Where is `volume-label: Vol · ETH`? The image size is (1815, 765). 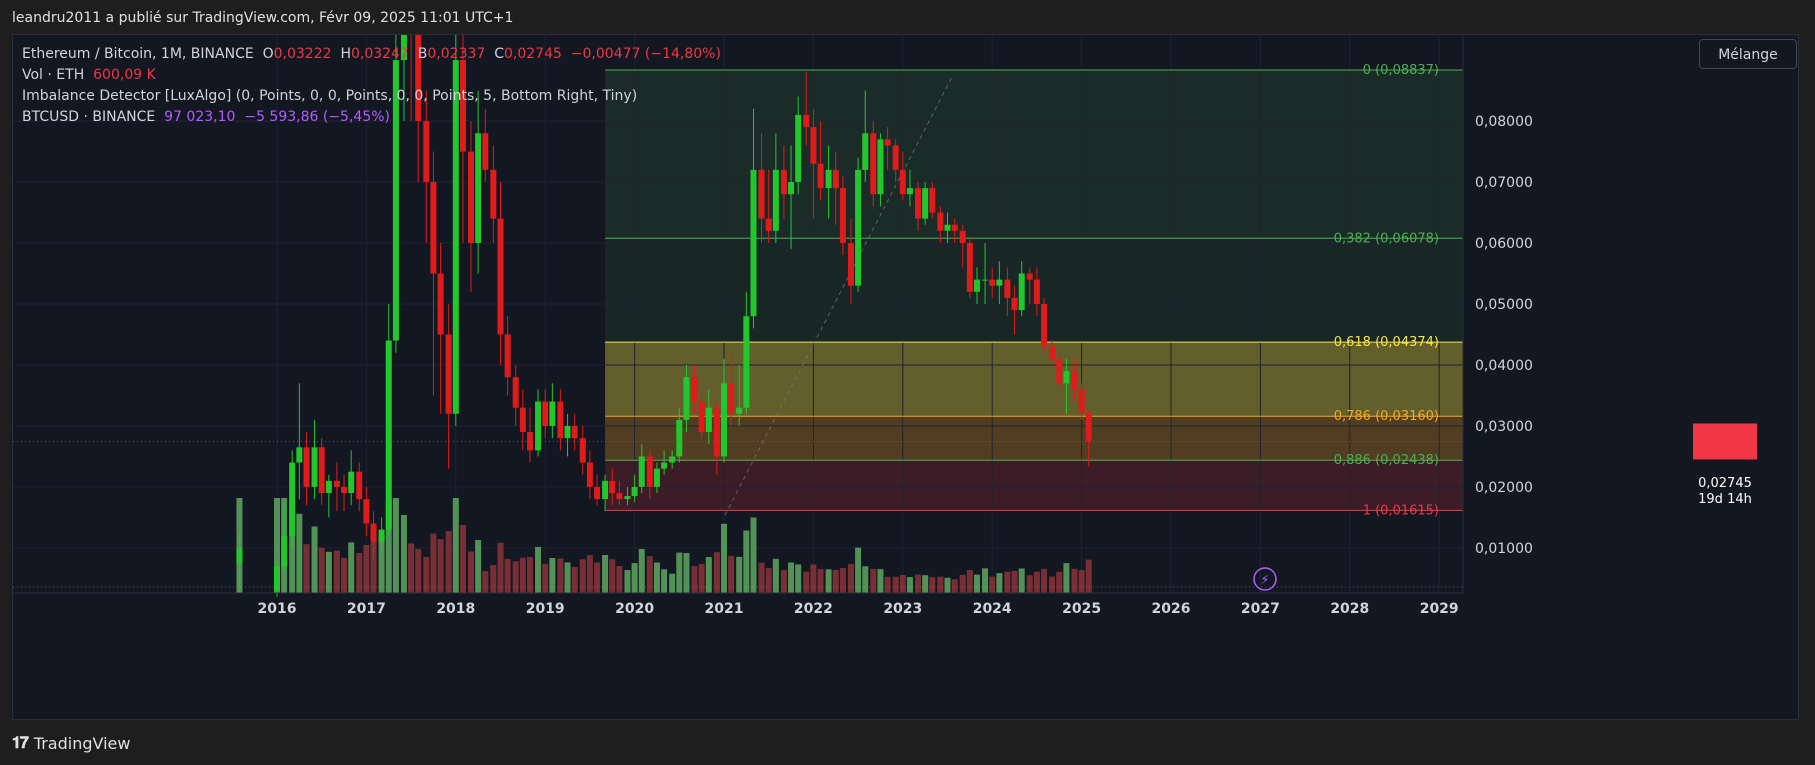 volume-label: Vol · ETH is located at coordinates (53, 75).